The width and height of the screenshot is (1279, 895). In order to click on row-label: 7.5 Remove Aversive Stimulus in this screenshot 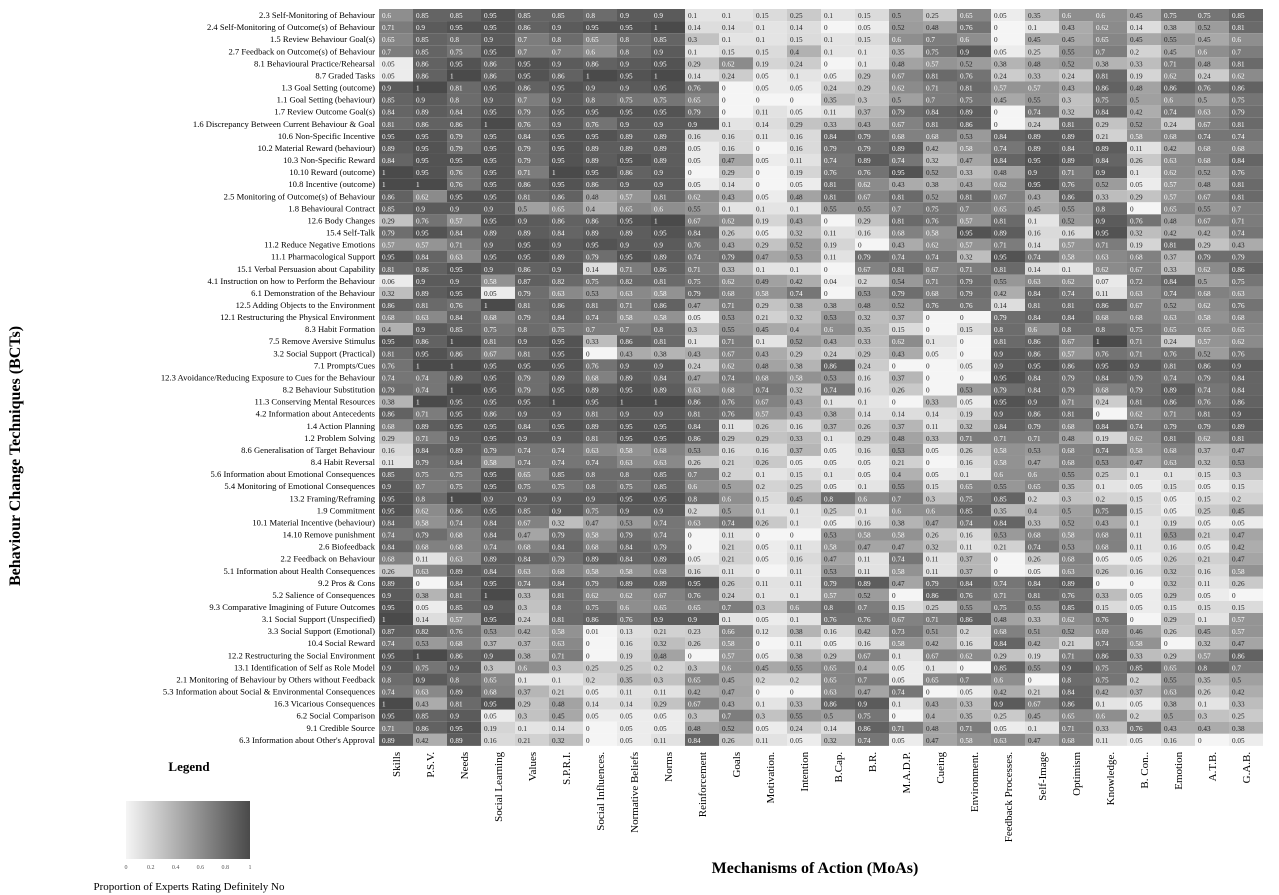, I will do `click(322, 341)`.